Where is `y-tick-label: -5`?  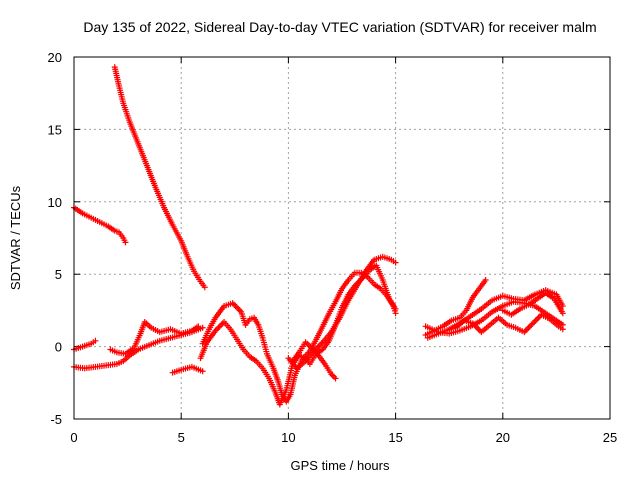
y-tick-label: -5 is located at coordinates (56, 419).